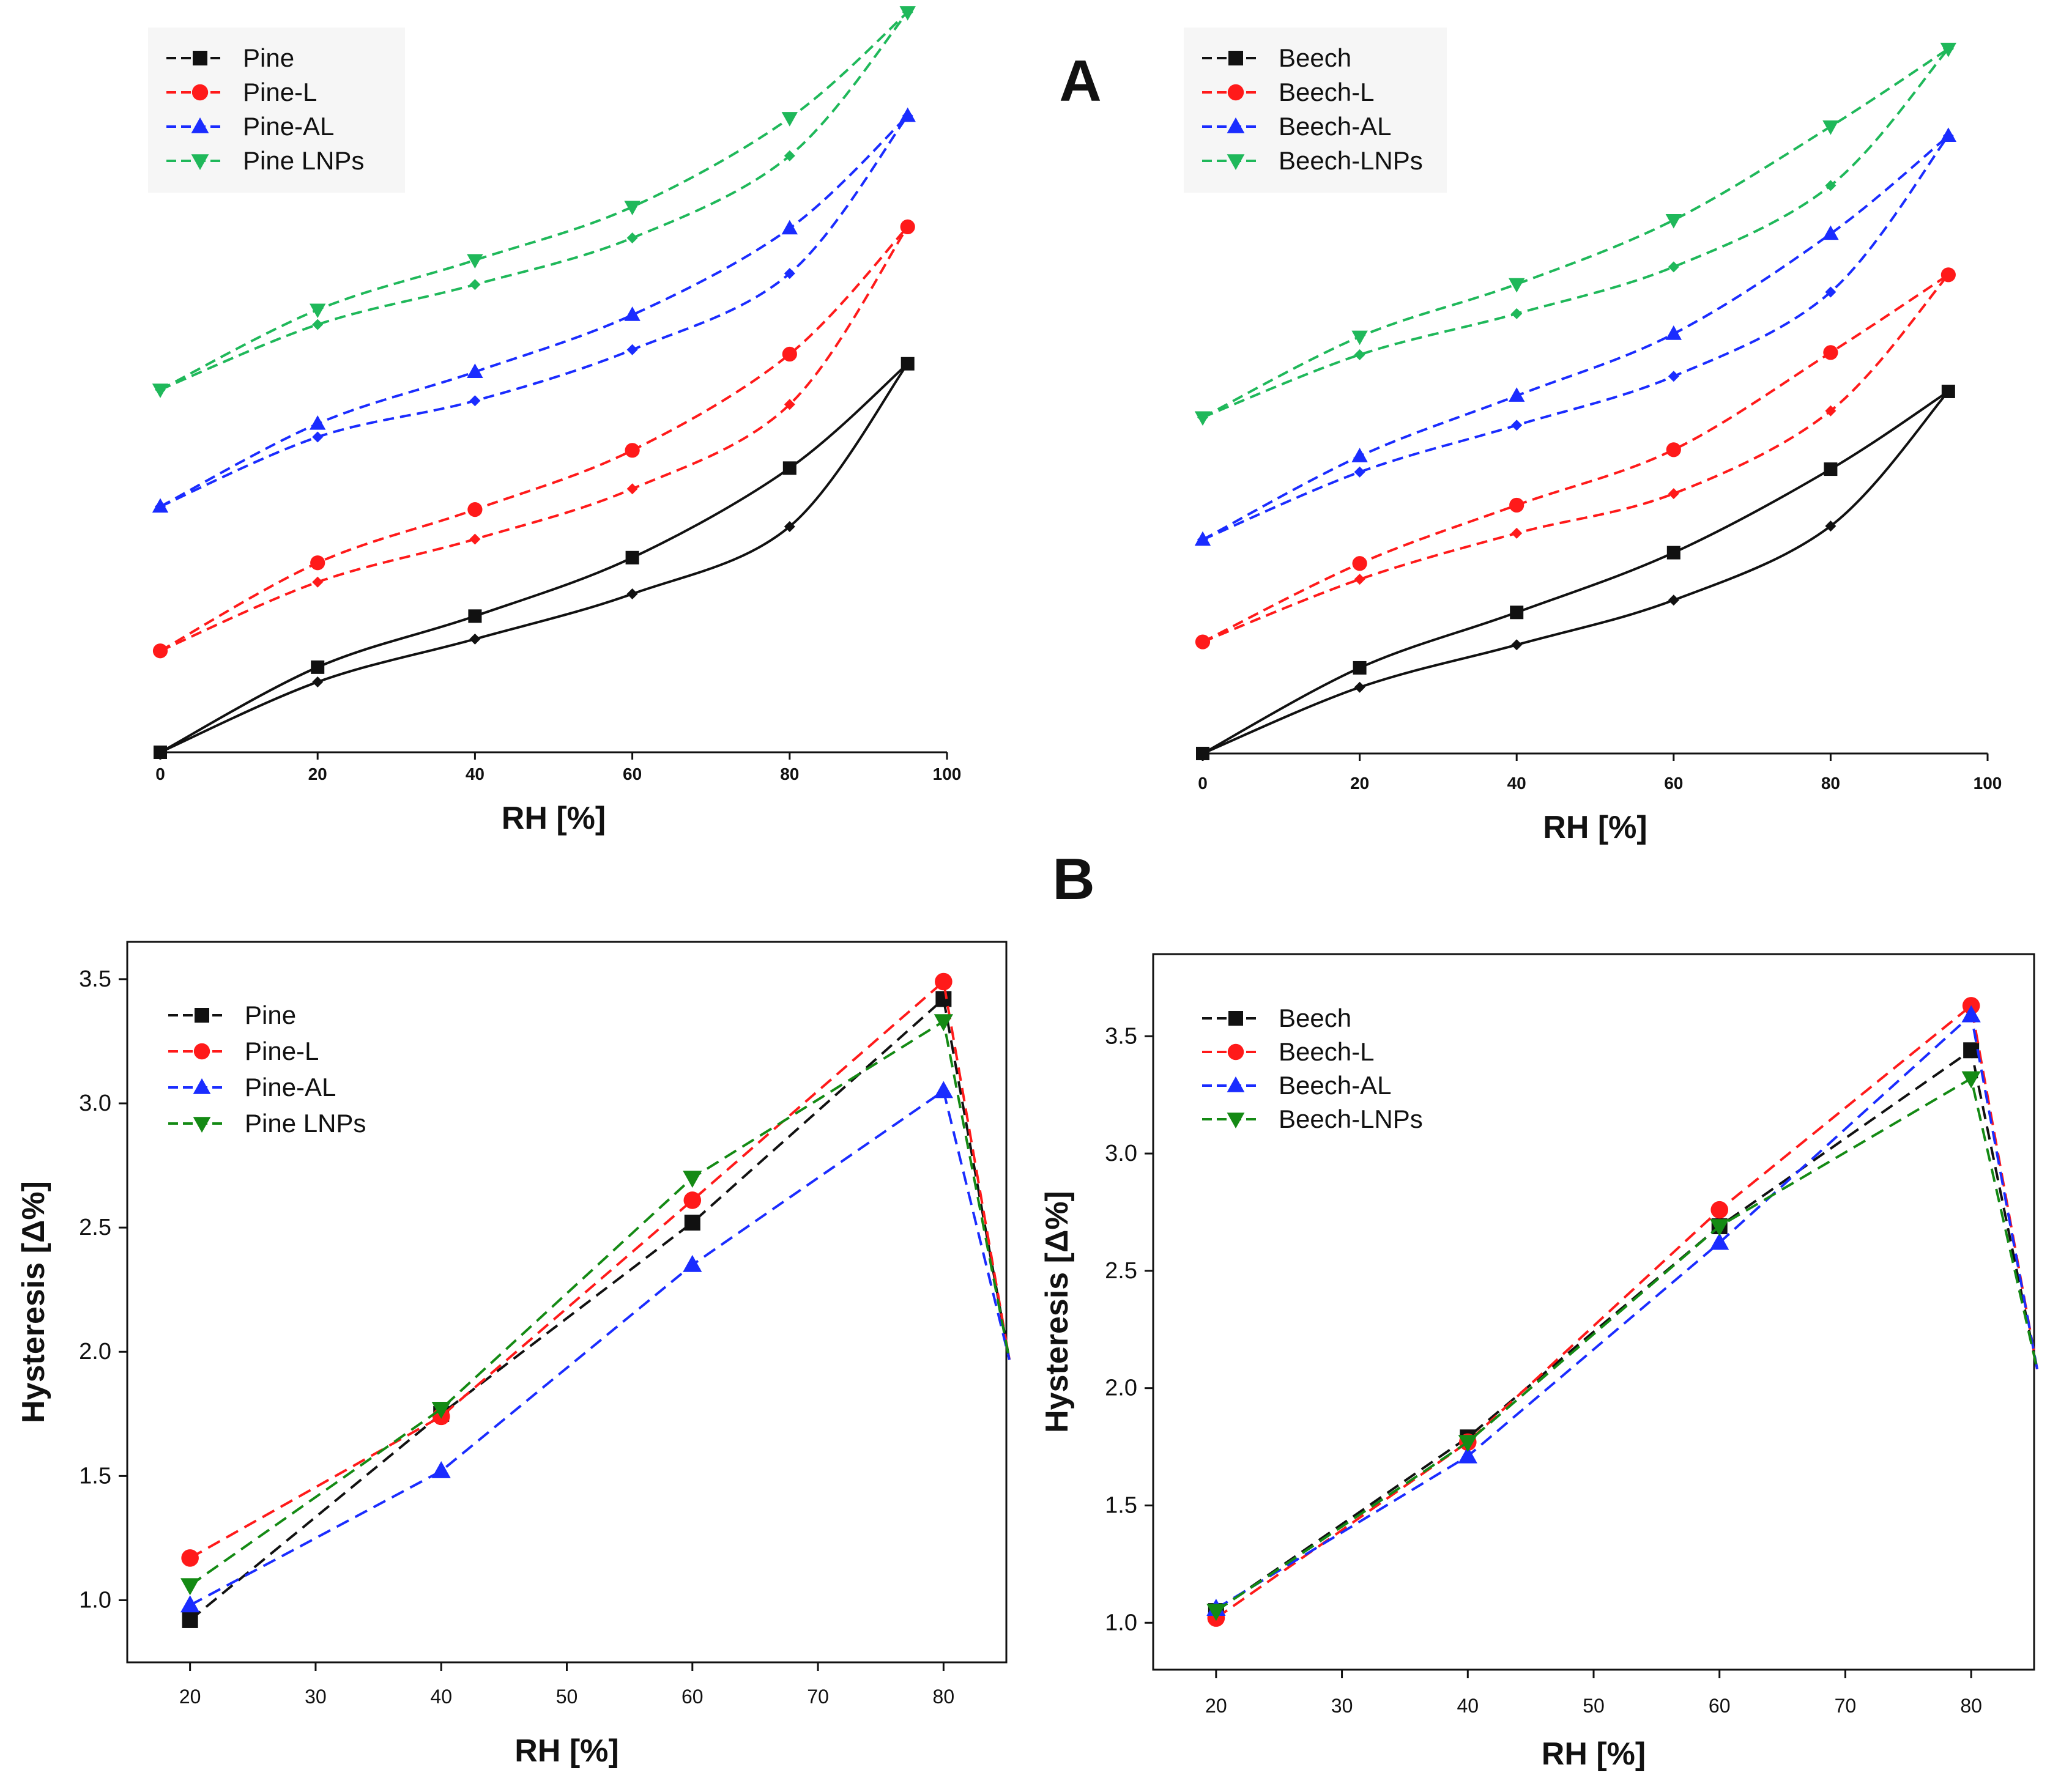 The height and width of the screenshot is (1792, 2050). I want to click on pine-l-line, so click(600, 1269).